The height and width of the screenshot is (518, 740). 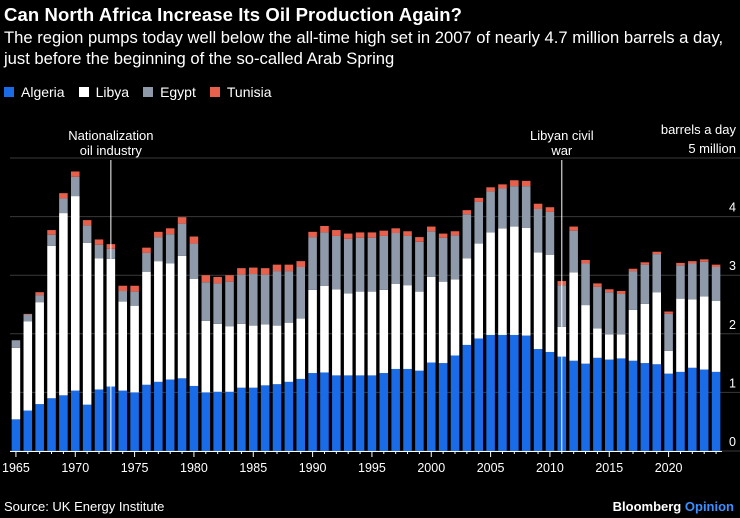 What do you see at coordinates (455, 317) in the screenshot?
I see `bar-libya-2002` at bounding box center [455, 317].